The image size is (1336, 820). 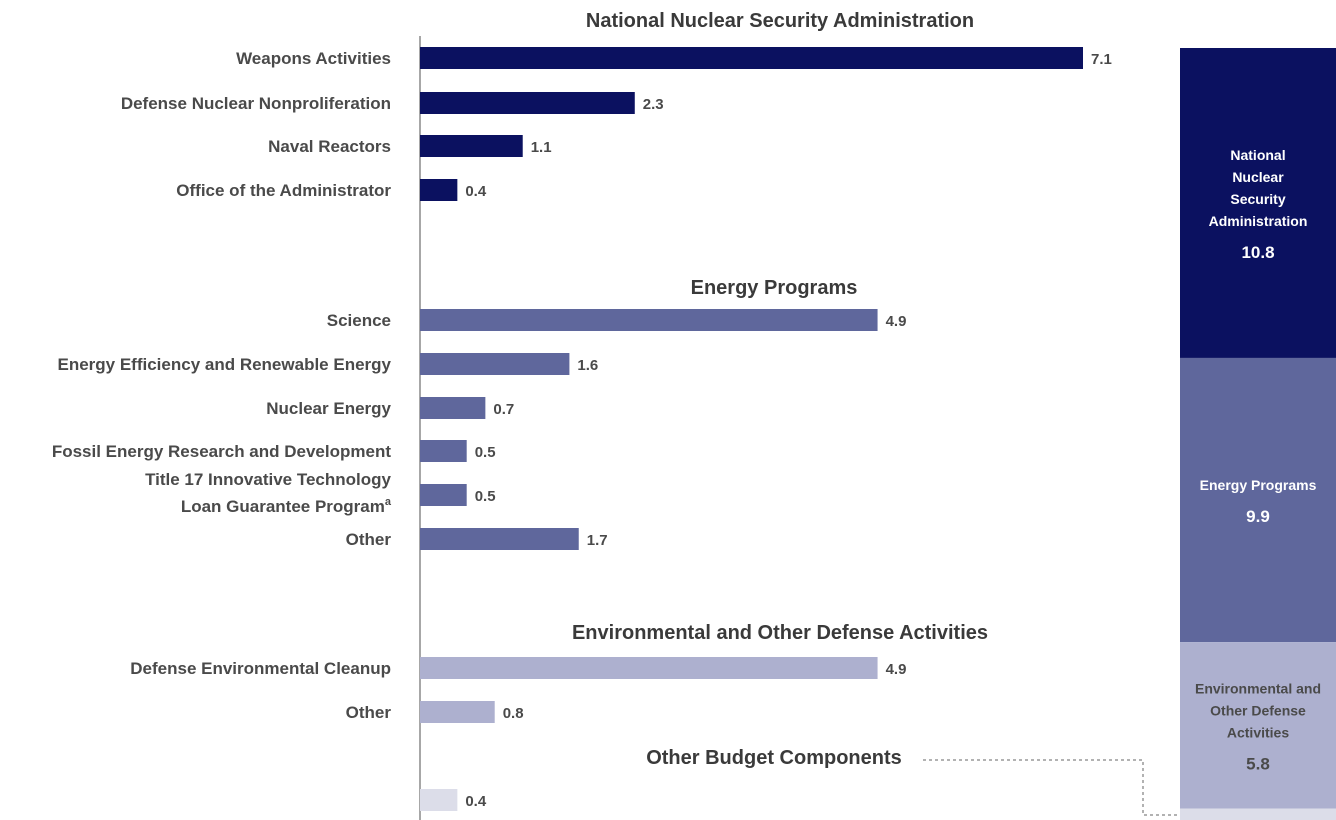 I want to click on connector-line, so click(x=1051, y=787).